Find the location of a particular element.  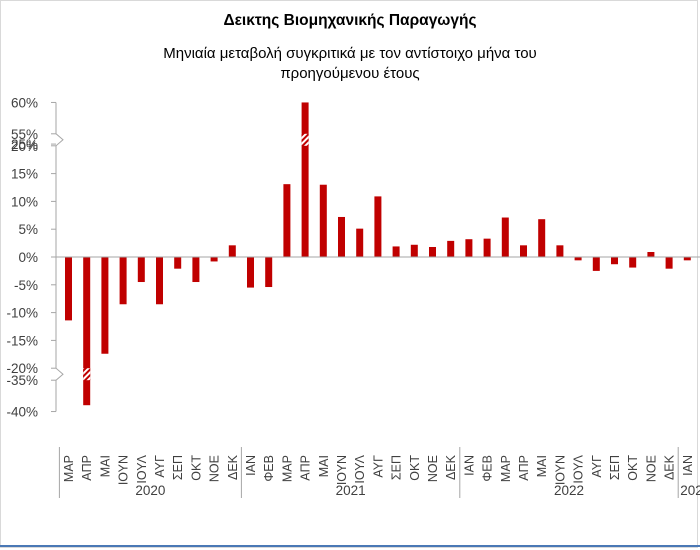

y-tick-label: 20% is located at coordinates (24, 146).